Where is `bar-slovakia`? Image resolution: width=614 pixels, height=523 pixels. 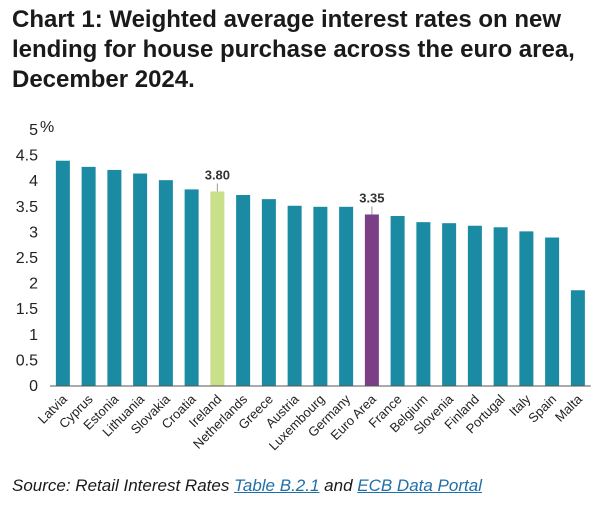
bar-slovakia is located at coordinates (165, 283).